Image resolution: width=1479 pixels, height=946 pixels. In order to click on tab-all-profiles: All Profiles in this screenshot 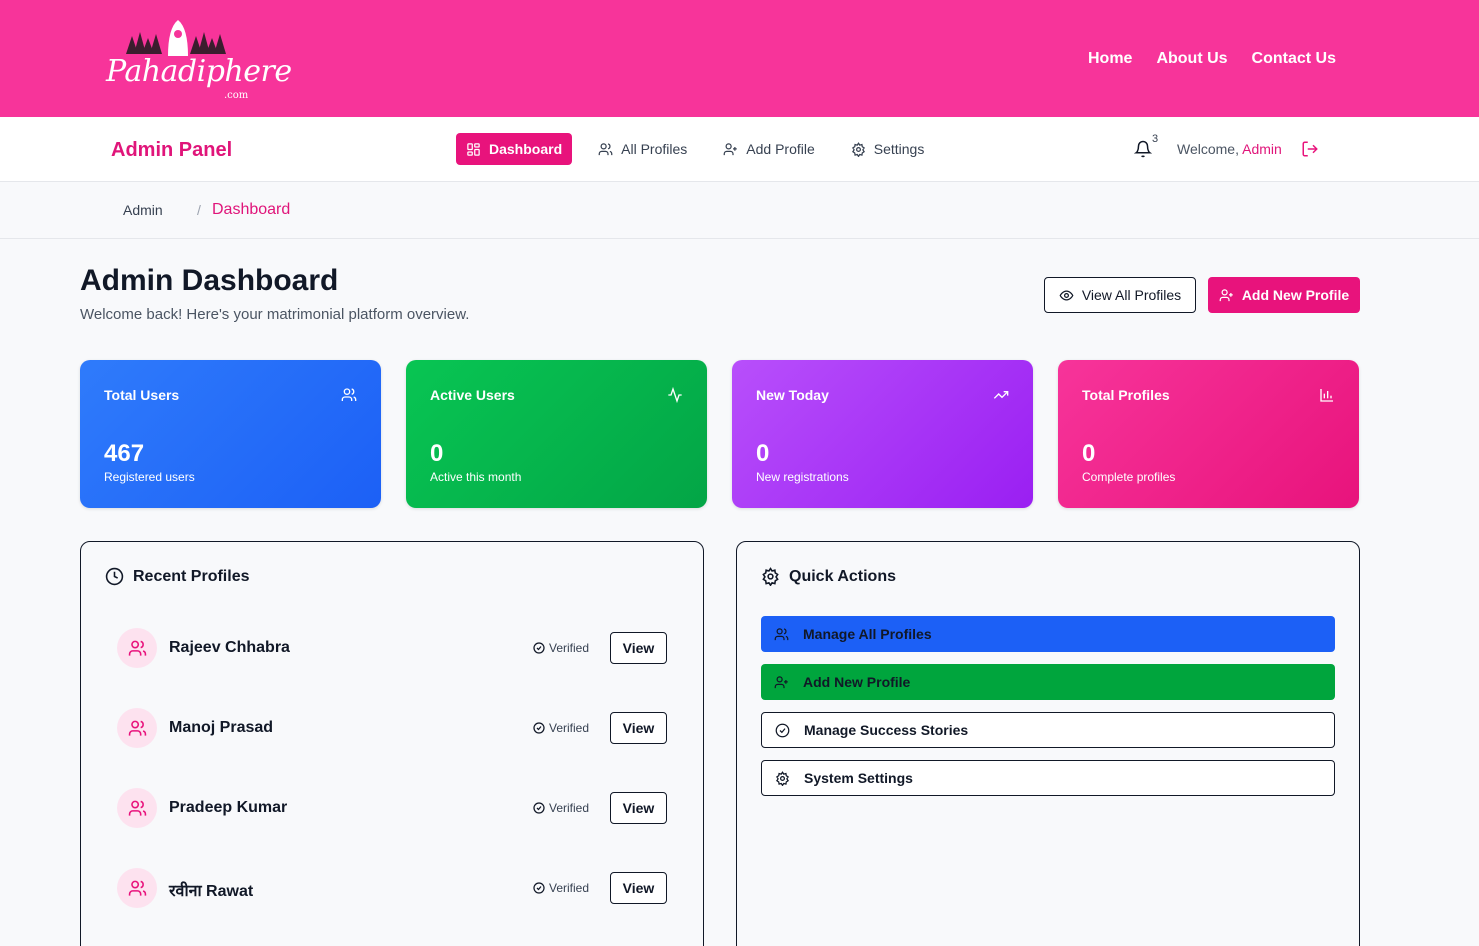, I will do `click(642, 149)`.